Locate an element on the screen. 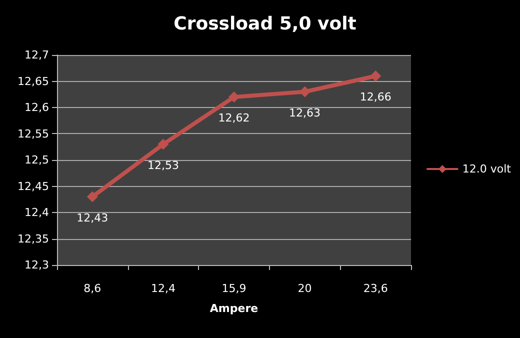 The image size is (520, 338). data-label: 12,53 is located at coordinates (163, 165).